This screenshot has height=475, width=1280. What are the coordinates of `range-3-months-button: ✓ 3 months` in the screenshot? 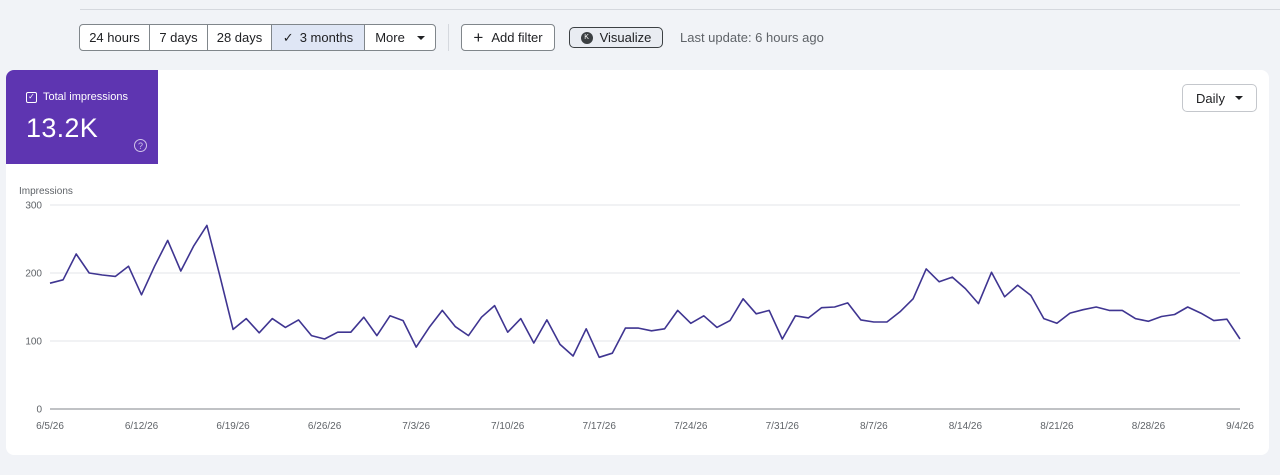 It's located at (318, 37).